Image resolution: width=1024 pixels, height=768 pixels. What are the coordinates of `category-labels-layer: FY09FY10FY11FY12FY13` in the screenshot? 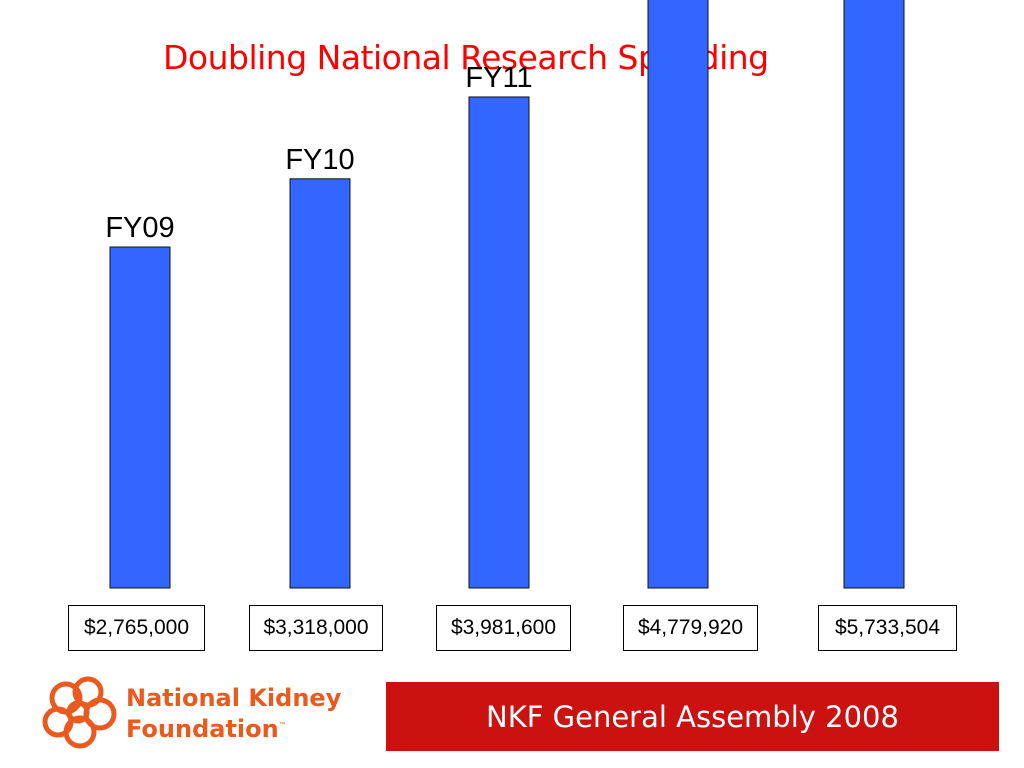 It's located at (318, 153).